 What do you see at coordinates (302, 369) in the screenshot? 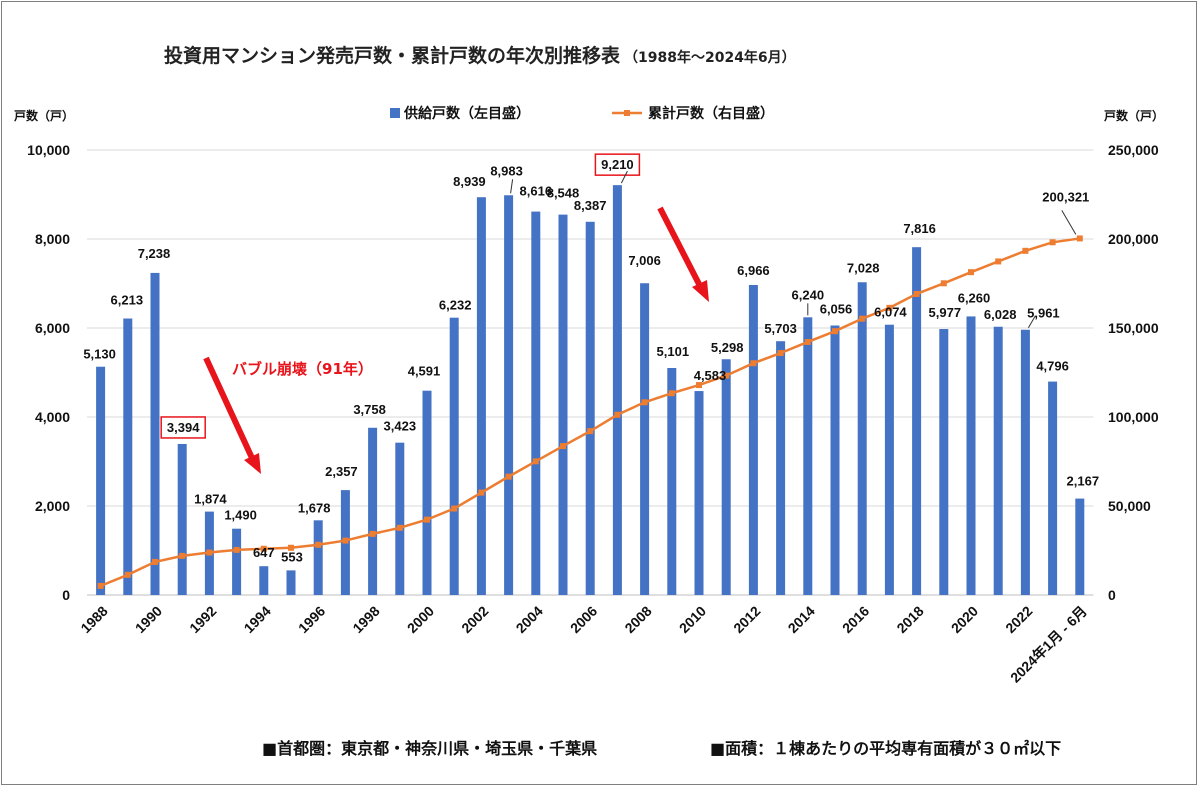
I see `bubble-annotation-text: バブル崩壊（91年）` at bounding box center [302, 369].